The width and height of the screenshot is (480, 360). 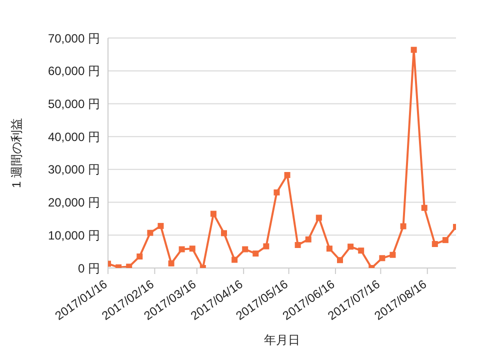 I want to click on y-tick-label: 30,000 円, so click(x=74, y=169).